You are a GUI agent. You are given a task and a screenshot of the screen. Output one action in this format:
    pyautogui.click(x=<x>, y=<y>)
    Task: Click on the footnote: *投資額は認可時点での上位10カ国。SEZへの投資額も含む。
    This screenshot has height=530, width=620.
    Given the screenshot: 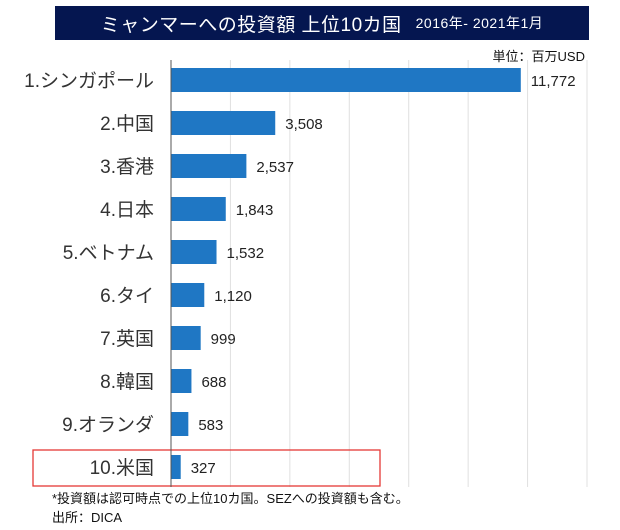 What is the action you would take?
    pyautogui.click(x=230, y=498)
    